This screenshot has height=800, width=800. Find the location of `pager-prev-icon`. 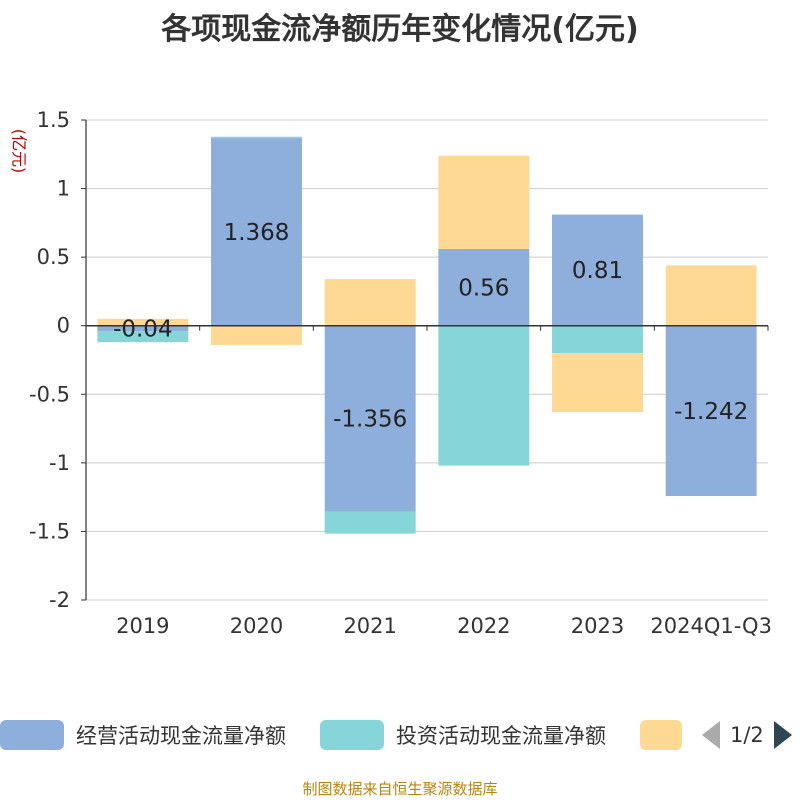

pager-prev-icon is located at coordinates (711, 735).